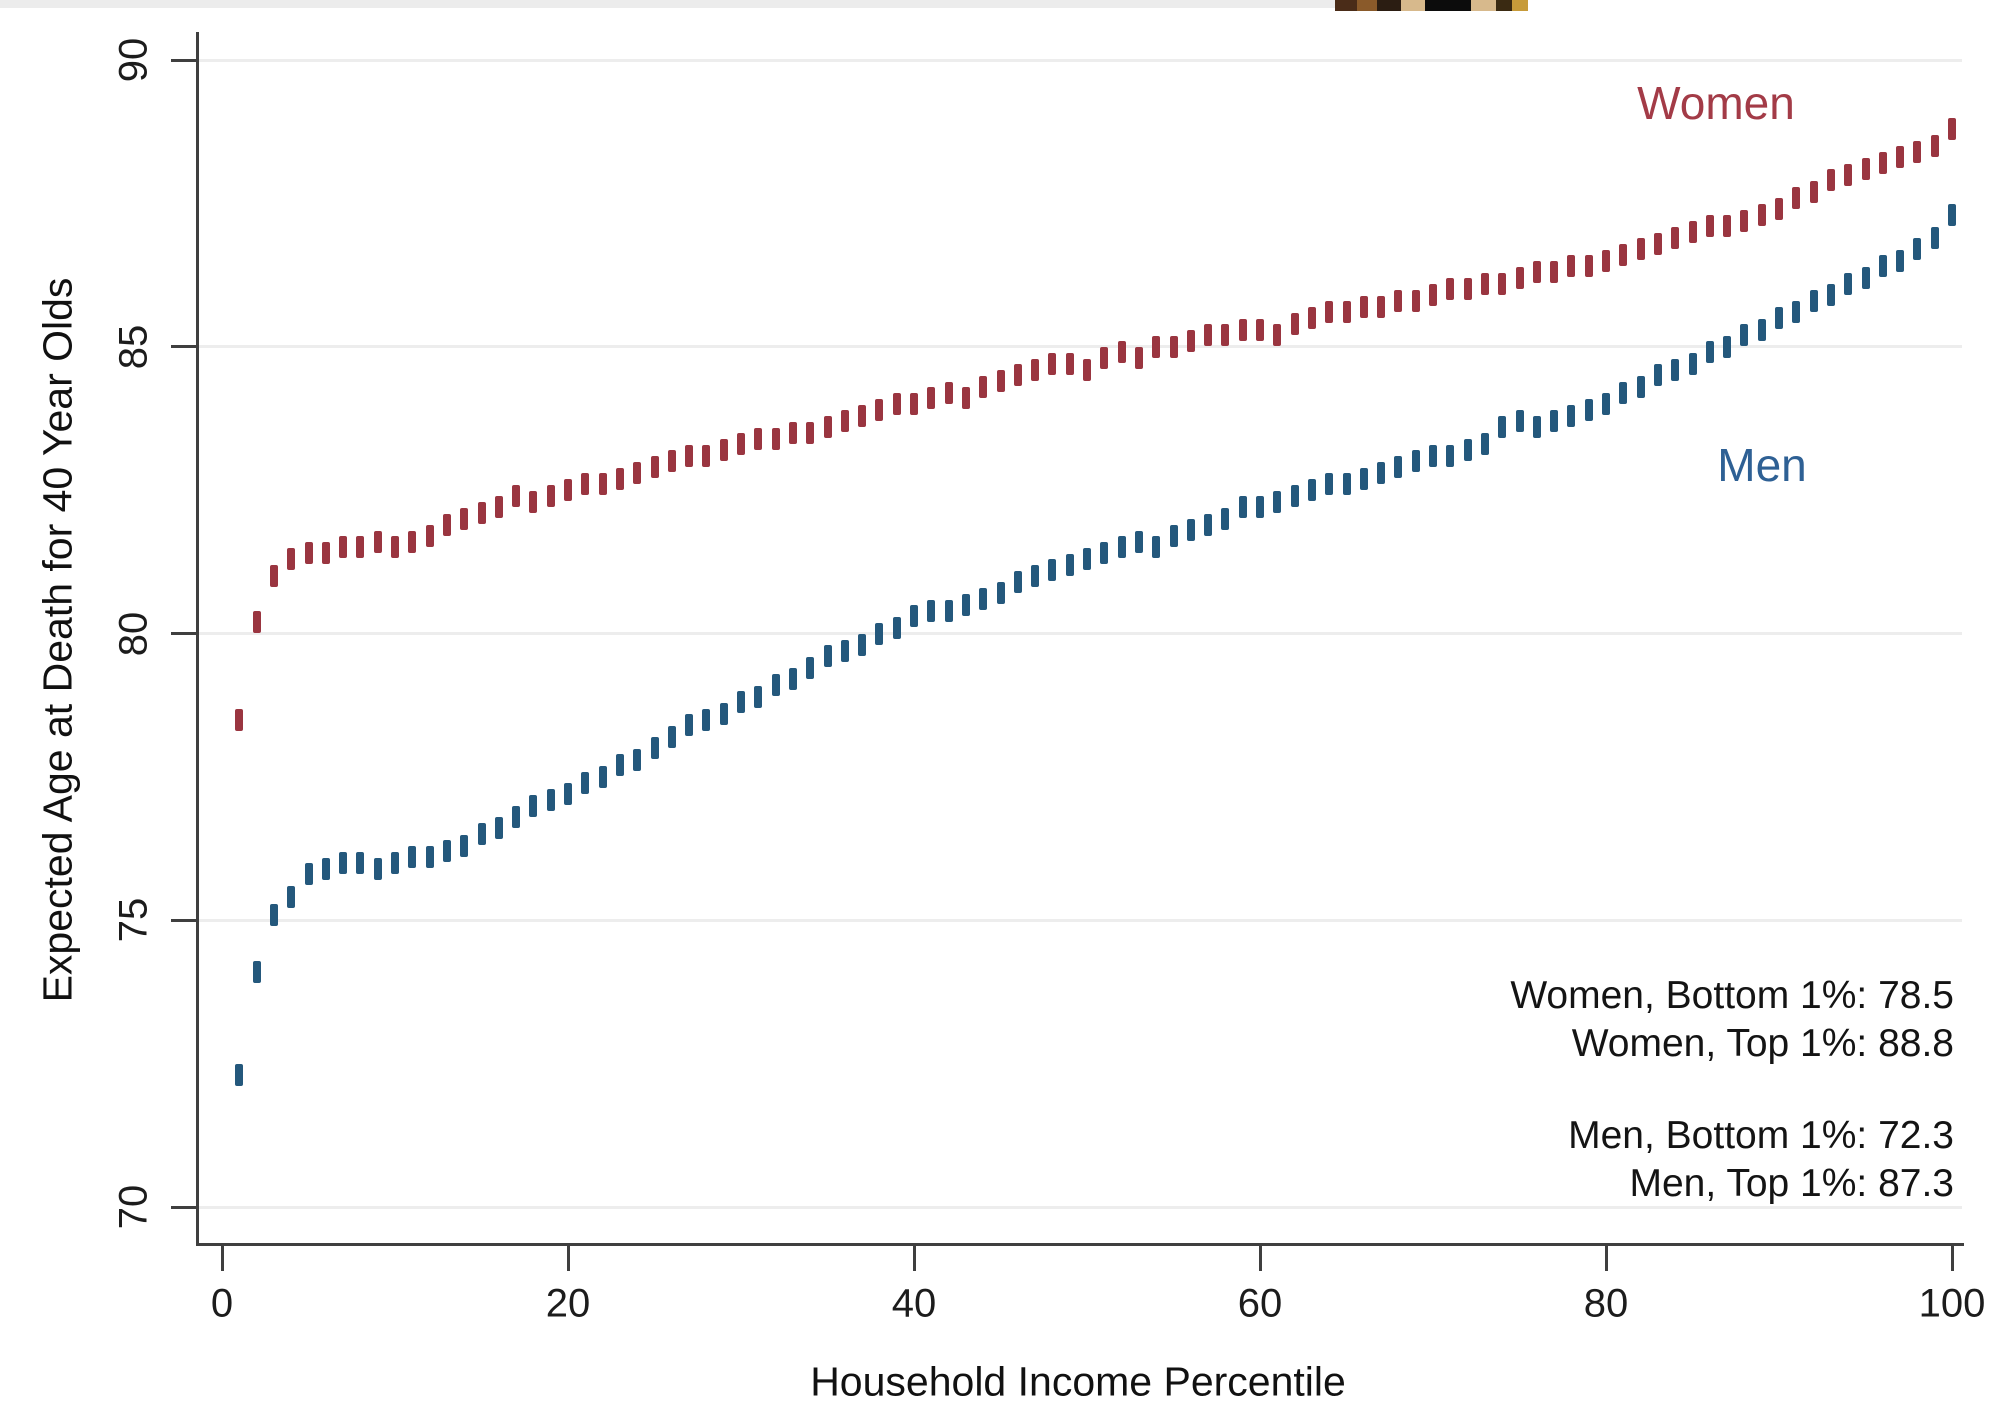  Describe the element at coordinates (133, 347) in the screenshot. I see `y-tick-label-85: 85` at that location.